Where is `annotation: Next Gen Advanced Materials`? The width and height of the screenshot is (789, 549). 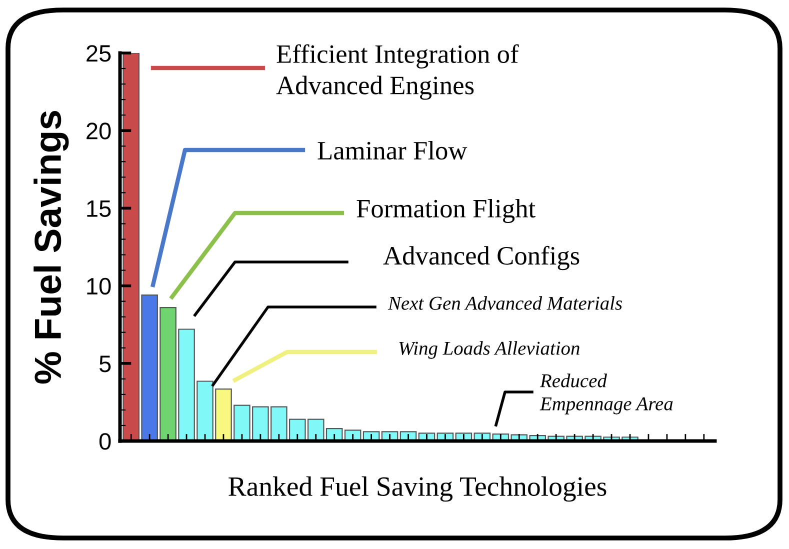 annotation: Next Gen Advanced Materials is located at coordinates (505, 303).